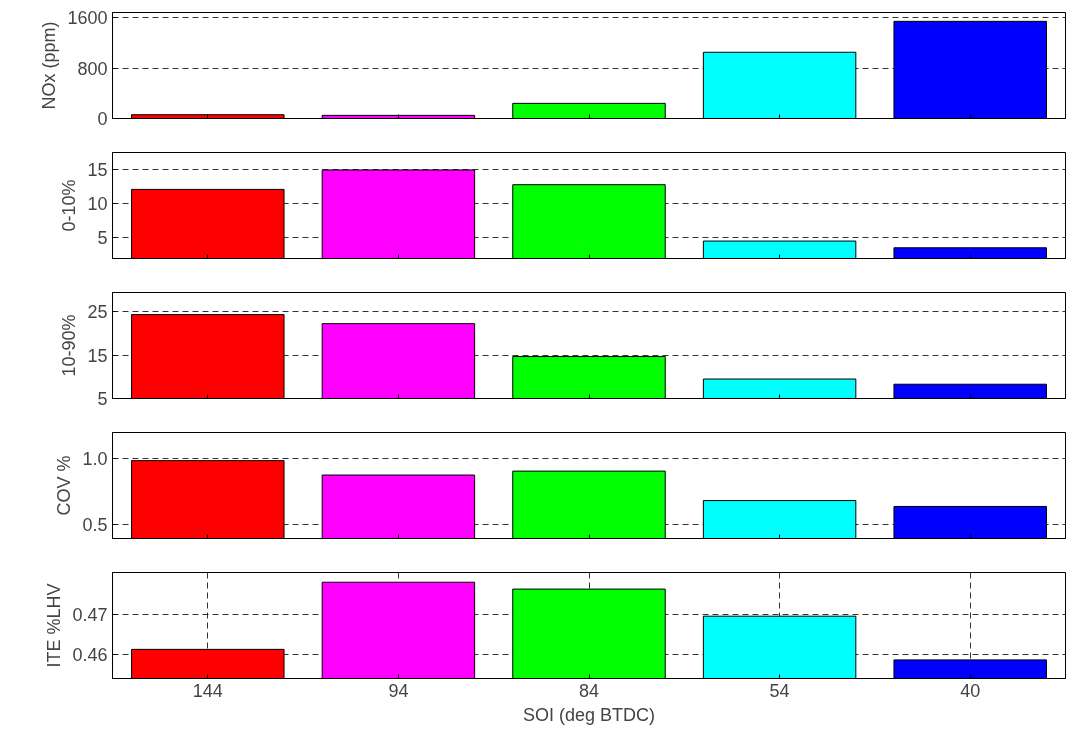 This screenshot has height=753, width=1081. Describe the element at coordinates (54, 625) in the screenshot. I see `y-axis-title: ITE %LHV` at that location.